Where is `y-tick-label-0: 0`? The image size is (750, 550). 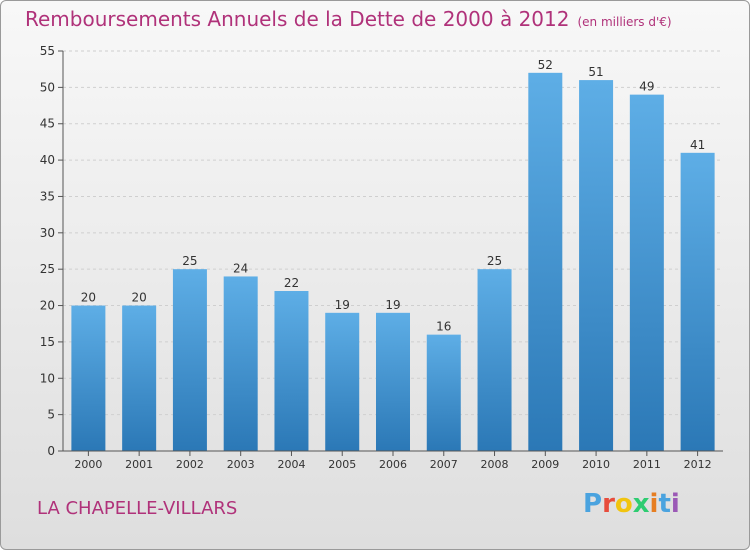 y-tick-label-0: 0 is located at coordinates (51, 451).